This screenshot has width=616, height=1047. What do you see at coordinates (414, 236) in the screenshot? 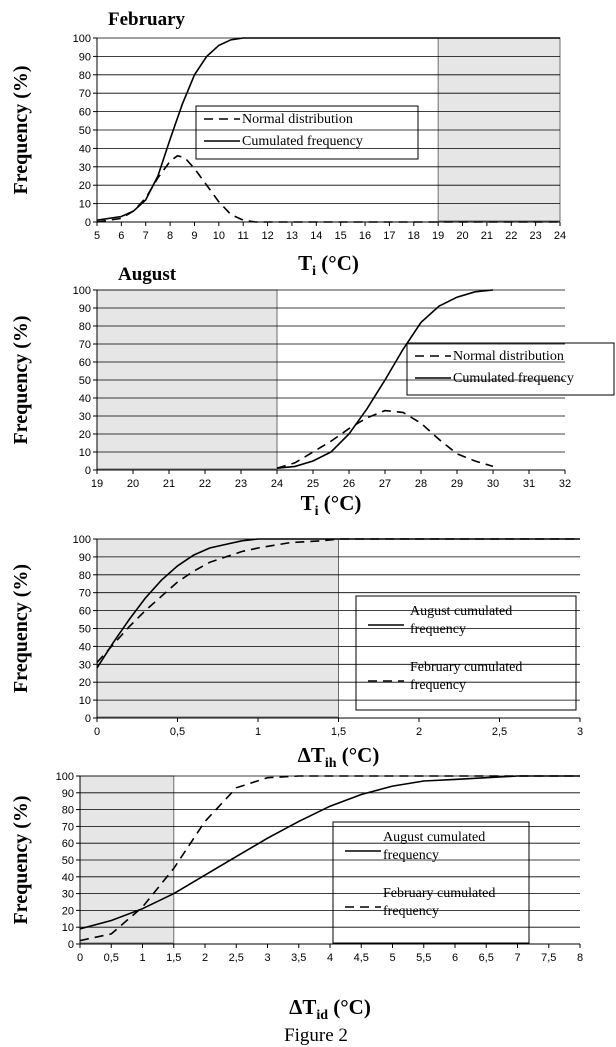
I see `x-tick-label: 18` at bounding box center [414, 236].